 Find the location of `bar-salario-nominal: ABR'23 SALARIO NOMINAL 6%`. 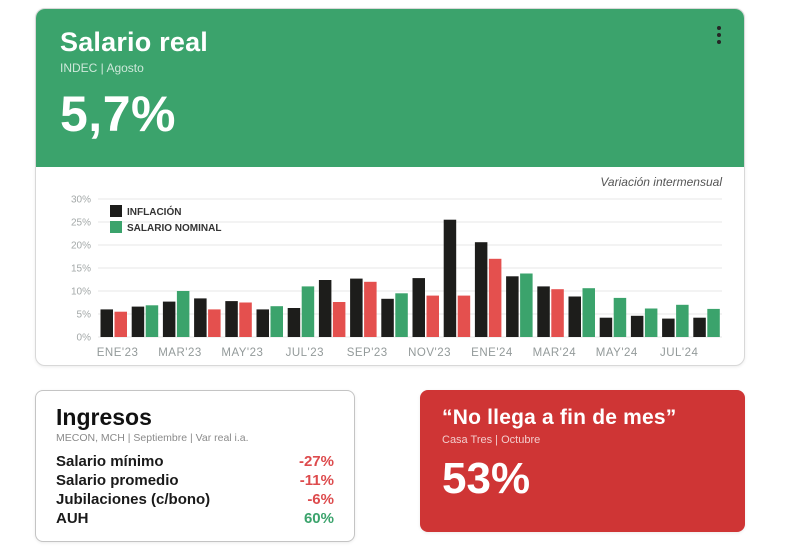

bar-salario-nominal: ABR'23 SALARIO NOMINAL 6% is located at coordinates (214, 323).